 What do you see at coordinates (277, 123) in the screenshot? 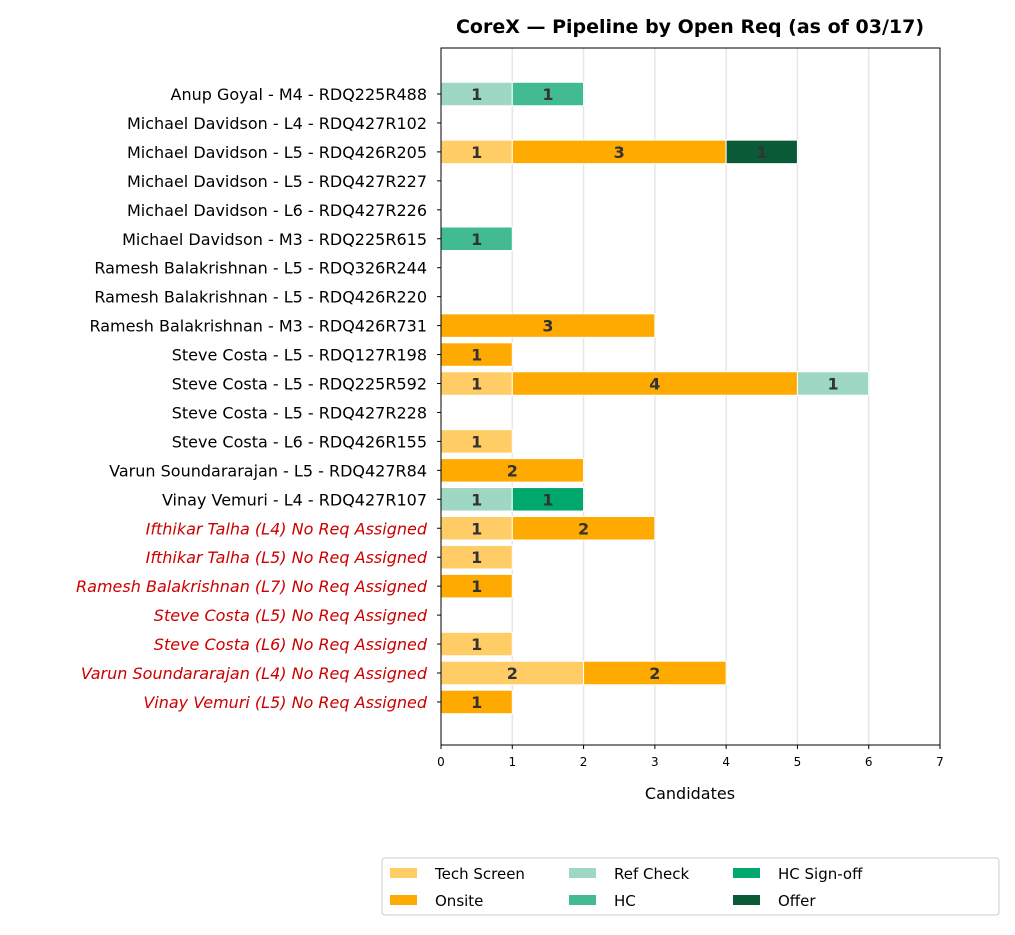
I see `y-tick-label: Michael Davidson - L4 - RDQ427R102` at bounding box center [277, 123].